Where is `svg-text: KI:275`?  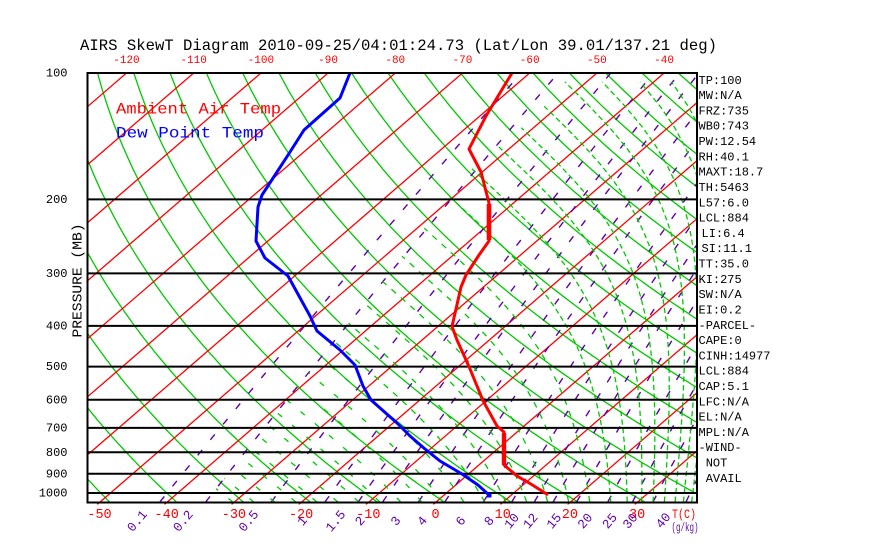
svg-text: KI:275 is located at coordinates (720, 280).